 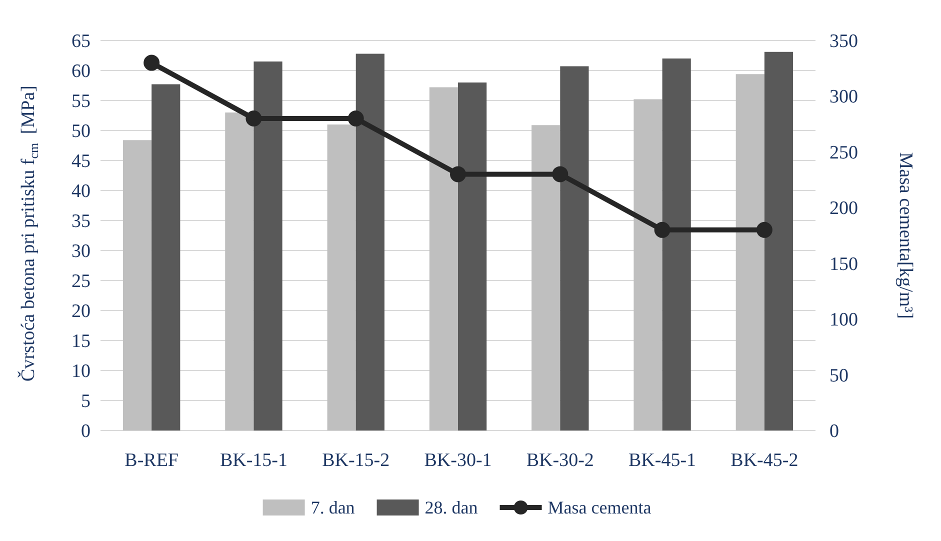 What do you see at coordinates (458, 460) in the screenshot?
I see `x-tick-label: BK-30-1` at bounding box center [458, 460].